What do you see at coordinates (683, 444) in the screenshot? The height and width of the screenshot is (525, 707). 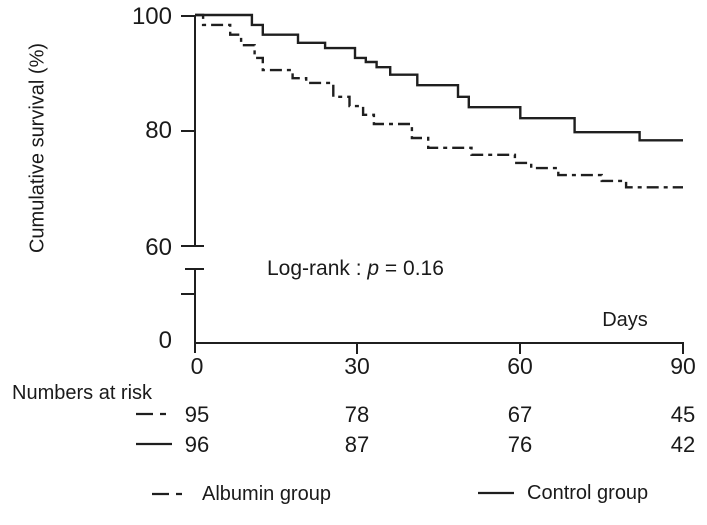 I see `risk-control-d90: 42` at bounding box center [683, 444].